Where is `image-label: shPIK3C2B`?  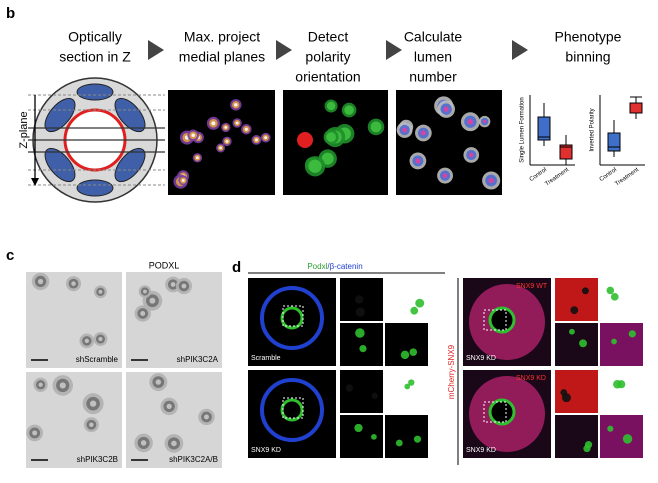
image-label: shPIK3C2B is located at coordinates (97, 459).